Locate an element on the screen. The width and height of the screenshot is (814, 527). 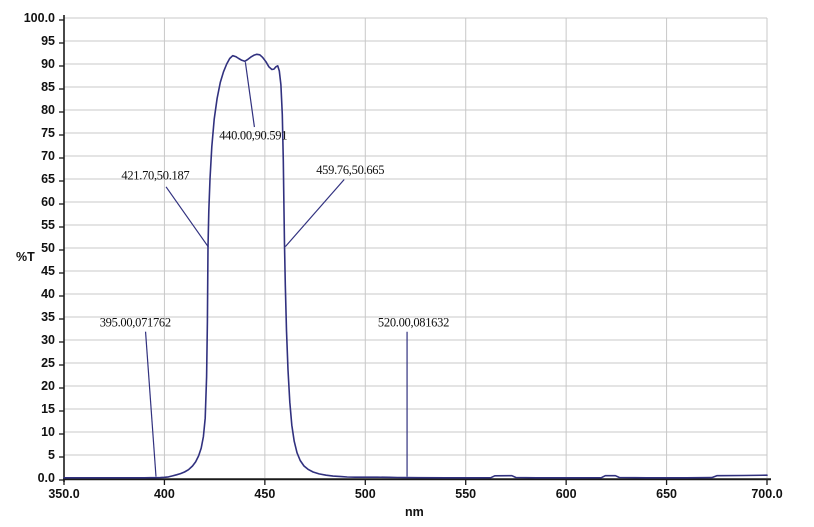
y-tick-label: 60 is located at coordinates (48, 202).